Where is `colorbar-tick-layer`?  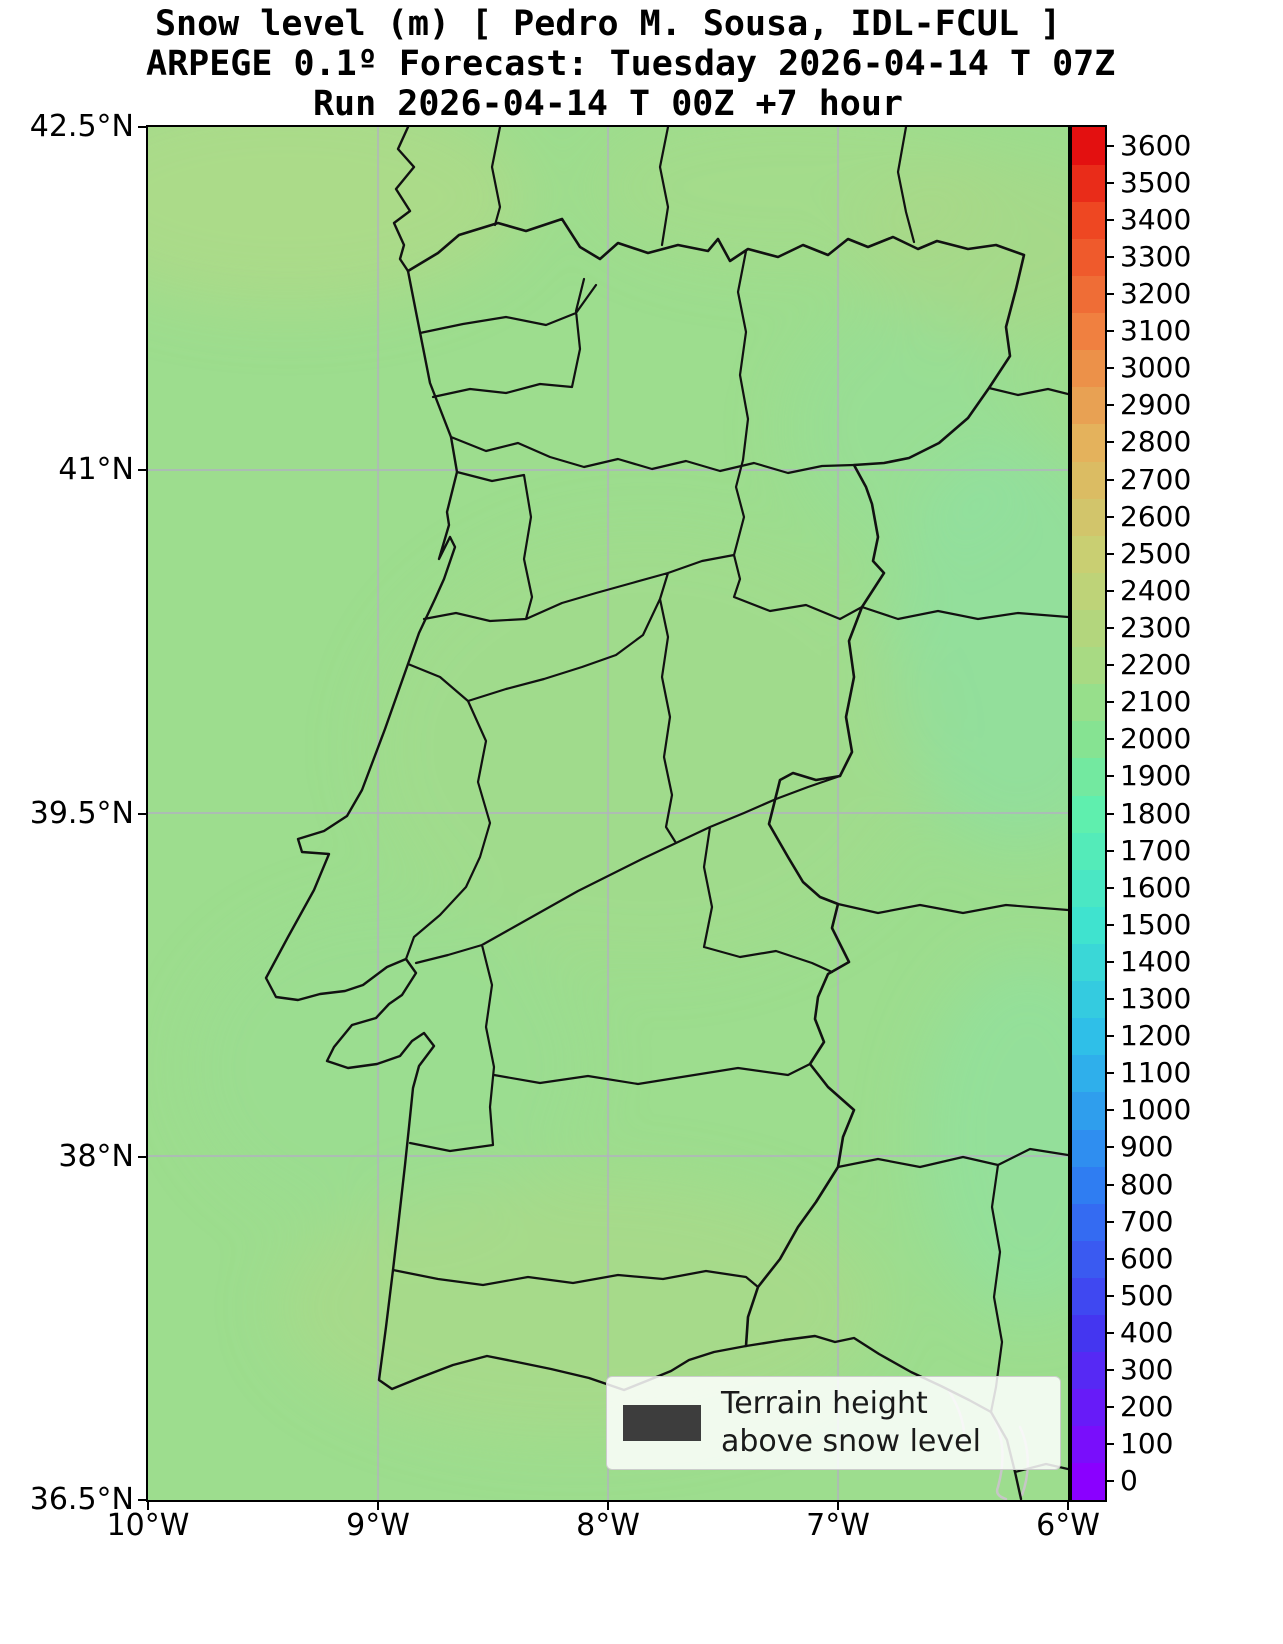 colorbar-tick-layer is located at coordinates (1109, 813).